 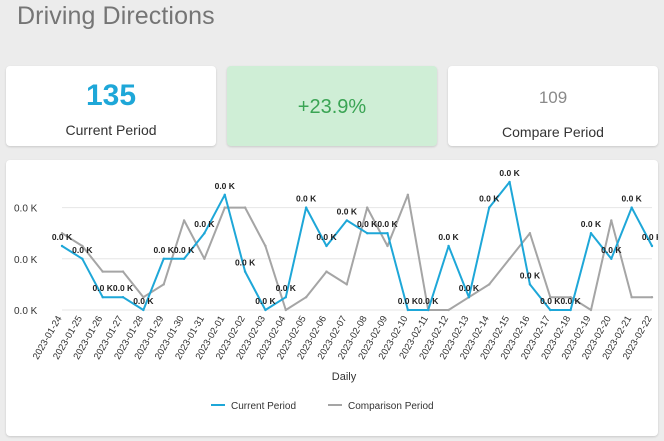 What do you see at coordinates (111, 130) in the screenshot?
I see `current-period-label: Current Period` at bounding box center [111, 130].